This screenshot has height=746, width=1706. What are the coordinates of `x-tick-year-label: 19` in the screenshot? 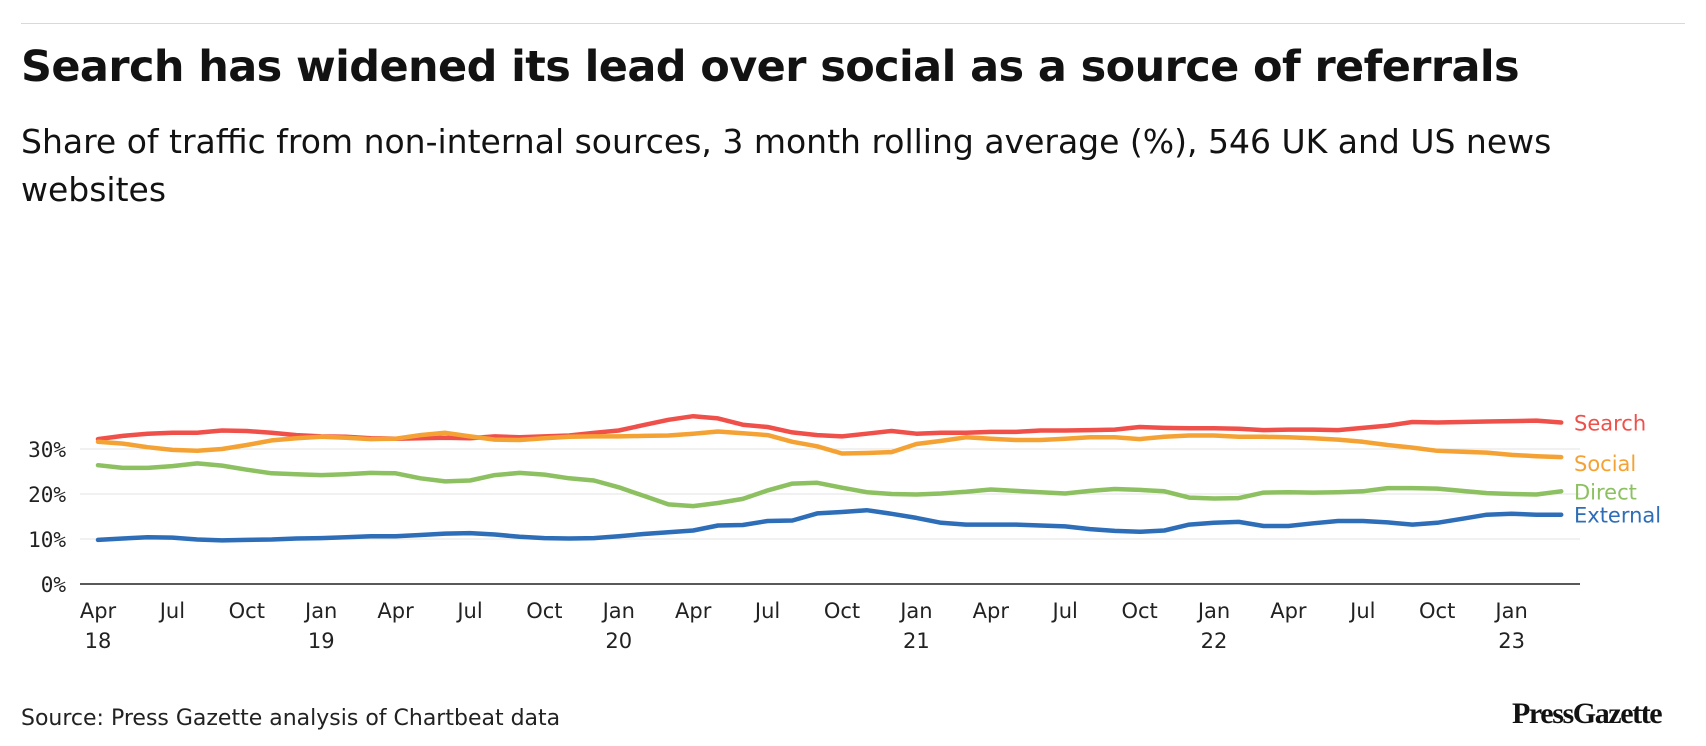 It's located at (321, 641).